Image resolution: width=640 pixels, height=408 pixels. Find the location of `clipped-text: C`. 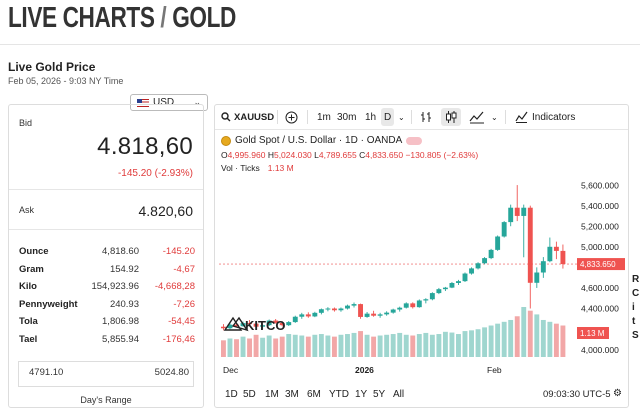

clipped-text: C is located at coordinates (636, 293).